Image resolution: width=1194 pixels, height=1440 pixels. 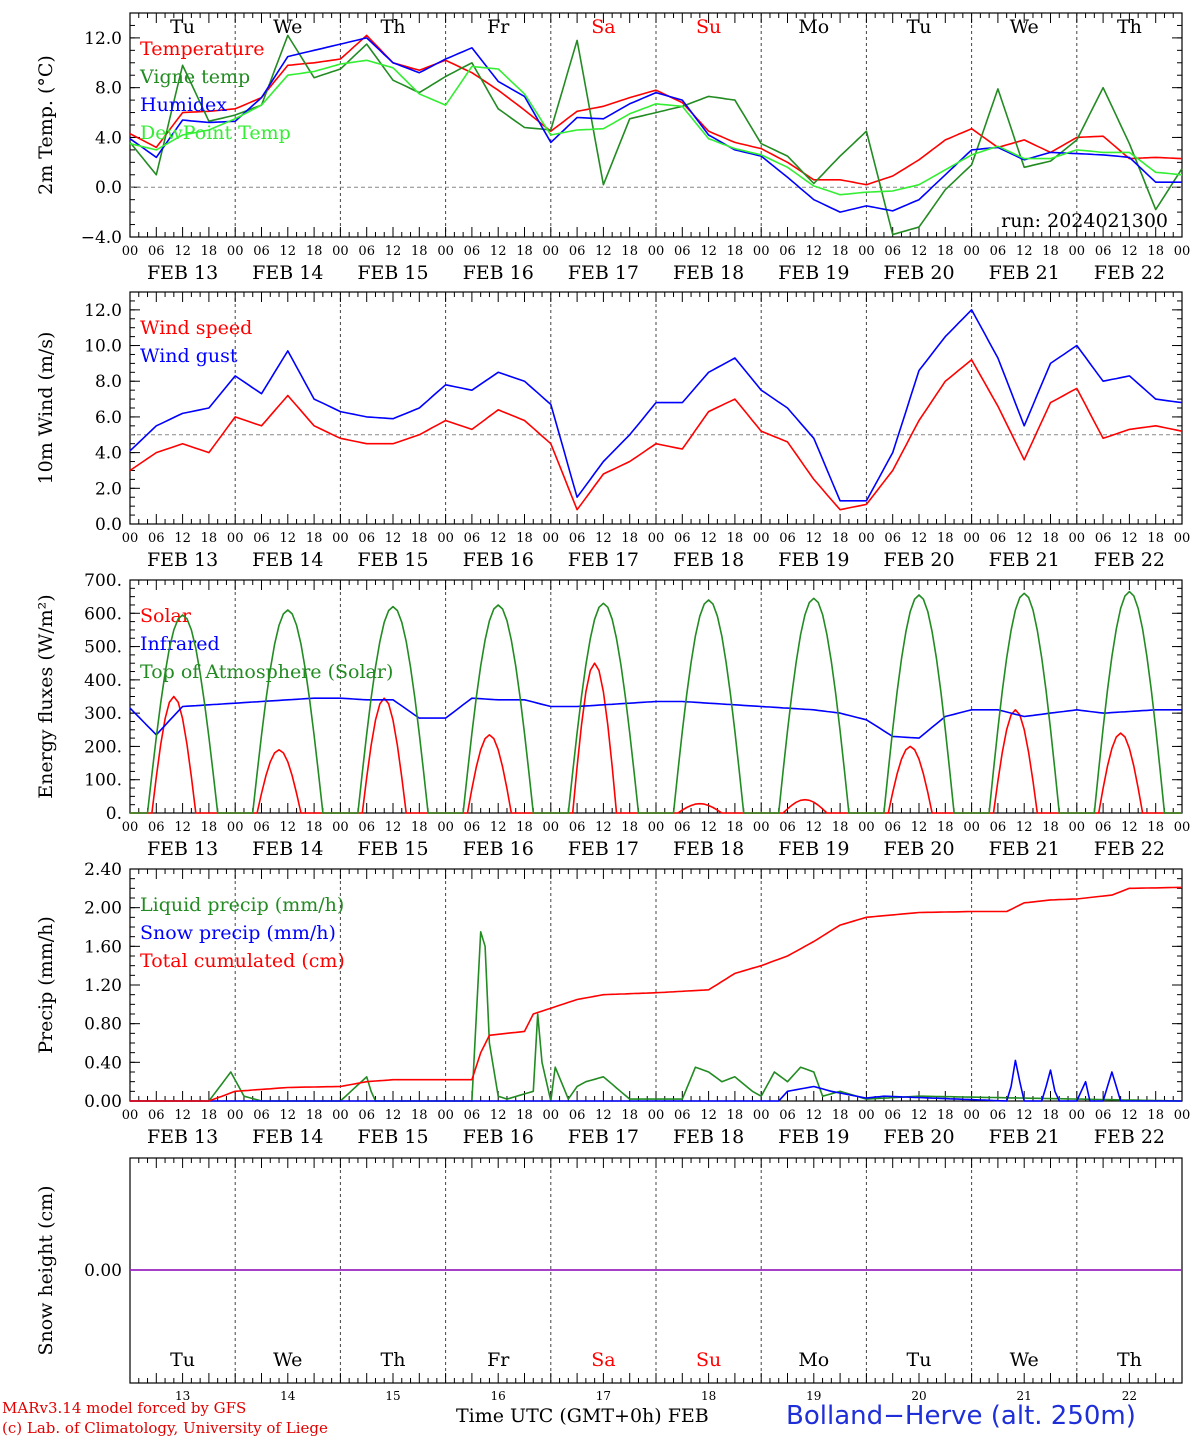 What do you see at coordinates (655, 125) in the screenshot?
I see `series-humidex` at bounding box center [655, 125].